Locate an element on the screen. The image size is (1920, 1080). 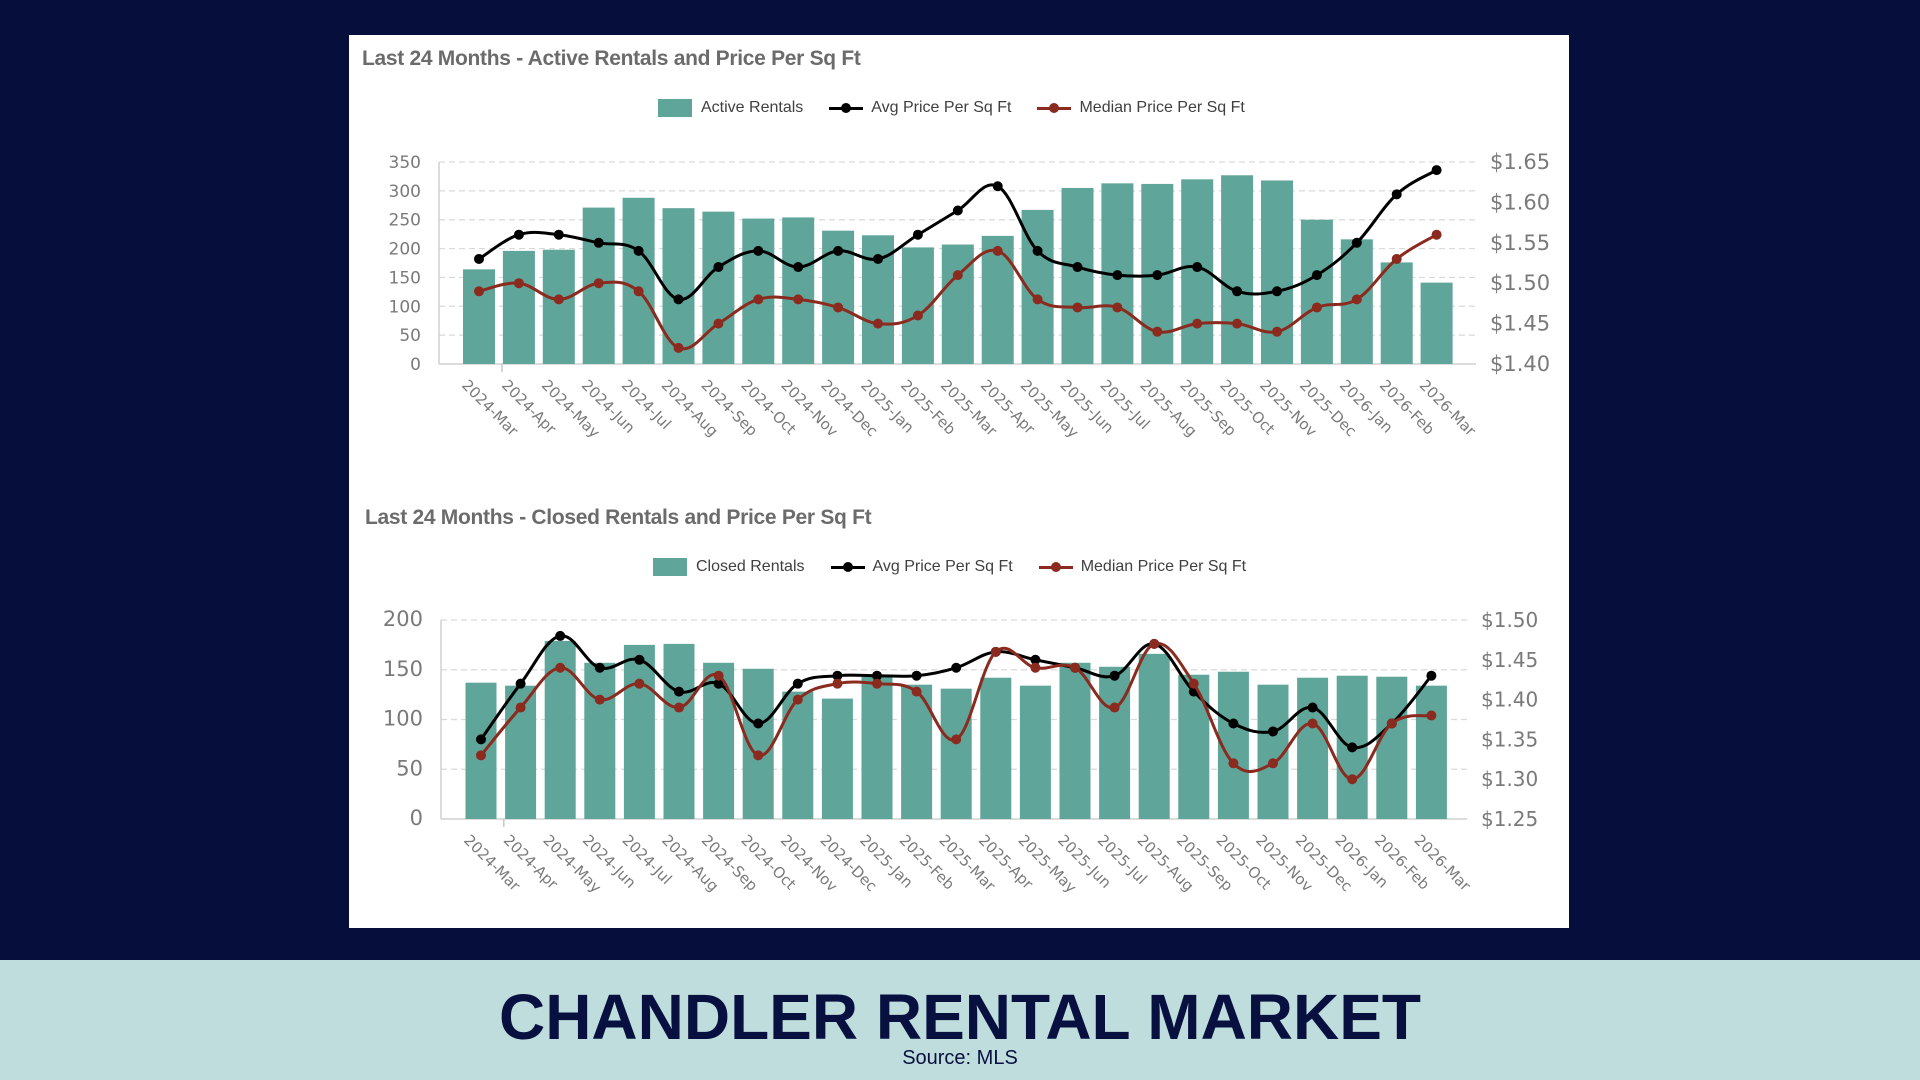
legend-item-bars: Closed Rentals is located at coordinates (729, 567).